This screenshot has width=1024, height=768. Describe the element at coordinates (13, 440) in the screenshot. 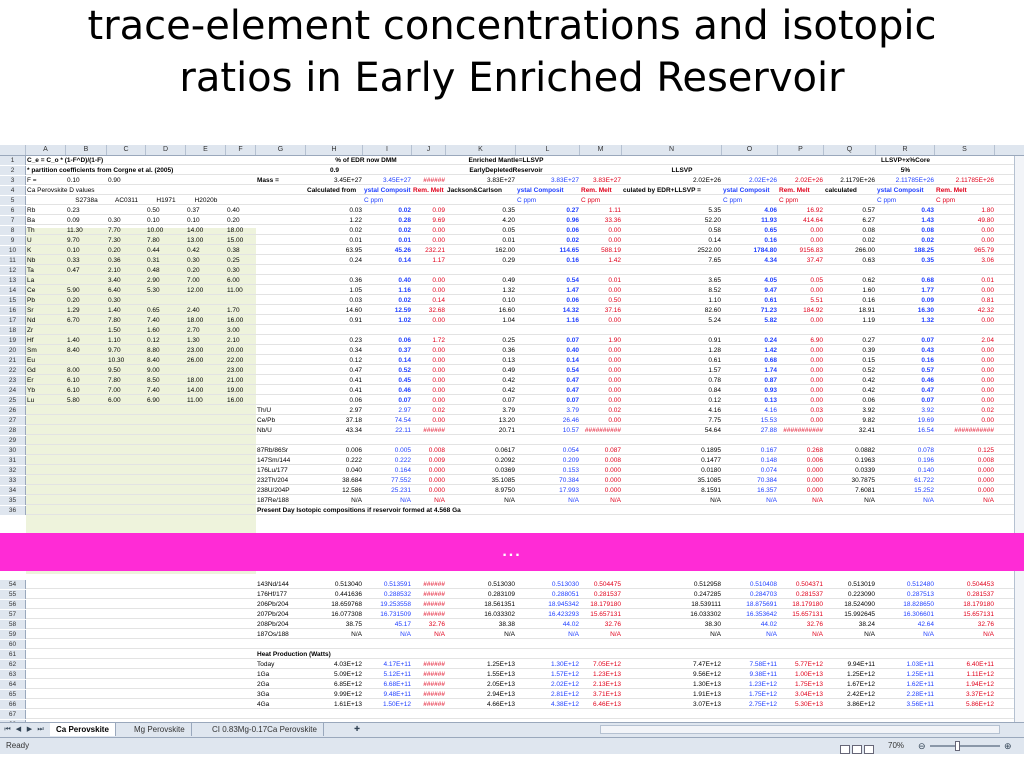

I see `row-number: 29` at that location.